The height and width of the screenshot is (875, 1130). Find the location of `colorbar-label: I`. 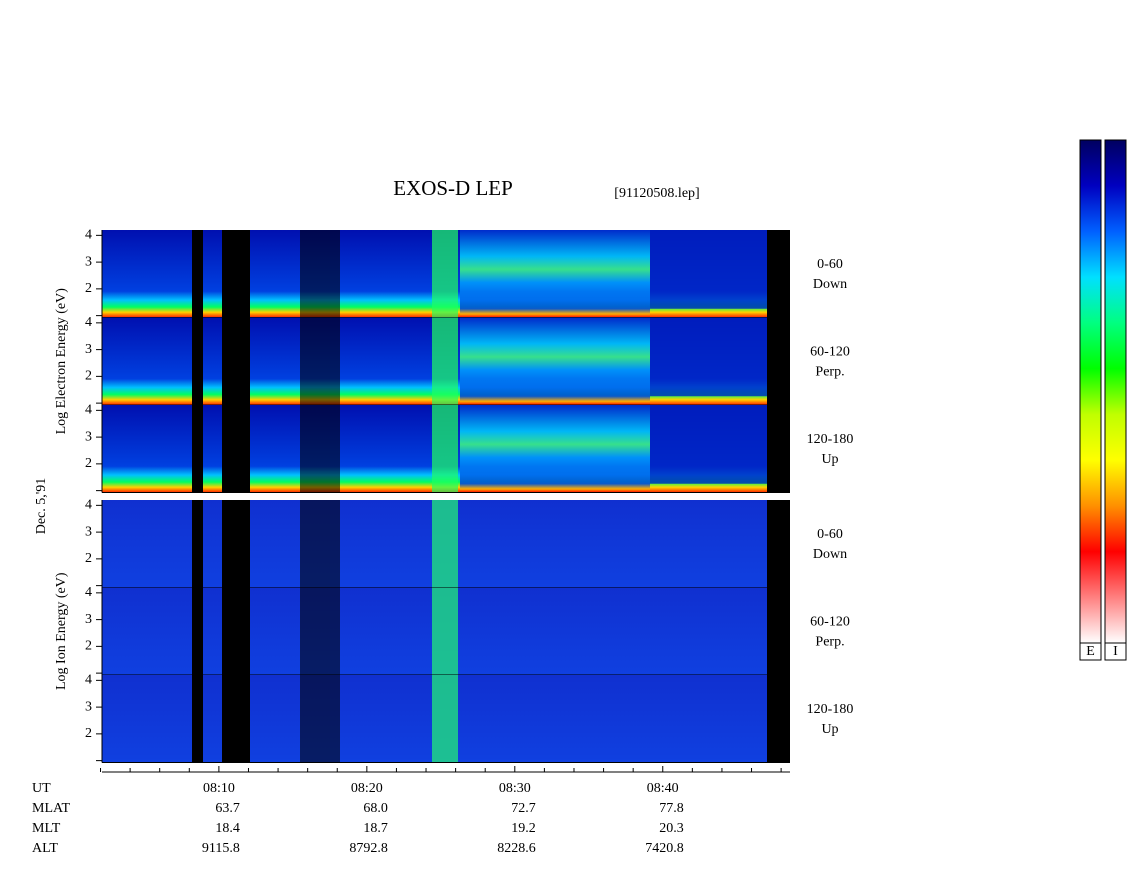

colorbar-label: I is located at coordinates (1115, 651).